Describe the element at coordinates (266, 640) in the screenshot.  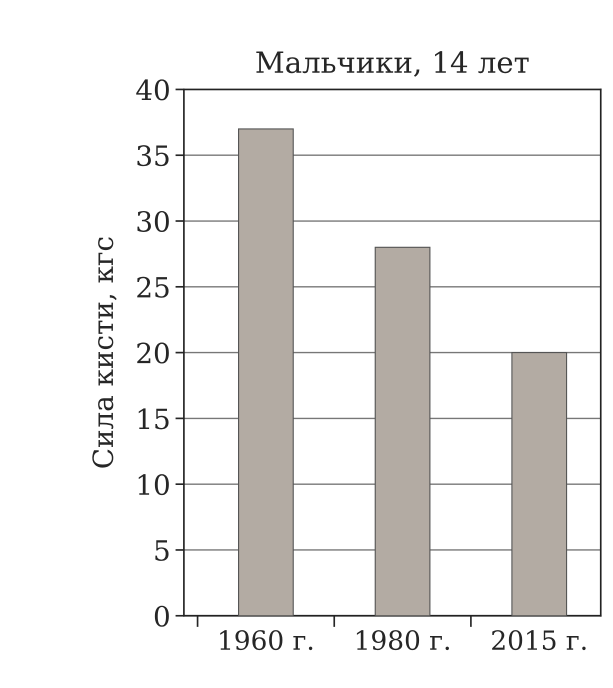
I see `x-tick-label: 1960 г.` at that location.